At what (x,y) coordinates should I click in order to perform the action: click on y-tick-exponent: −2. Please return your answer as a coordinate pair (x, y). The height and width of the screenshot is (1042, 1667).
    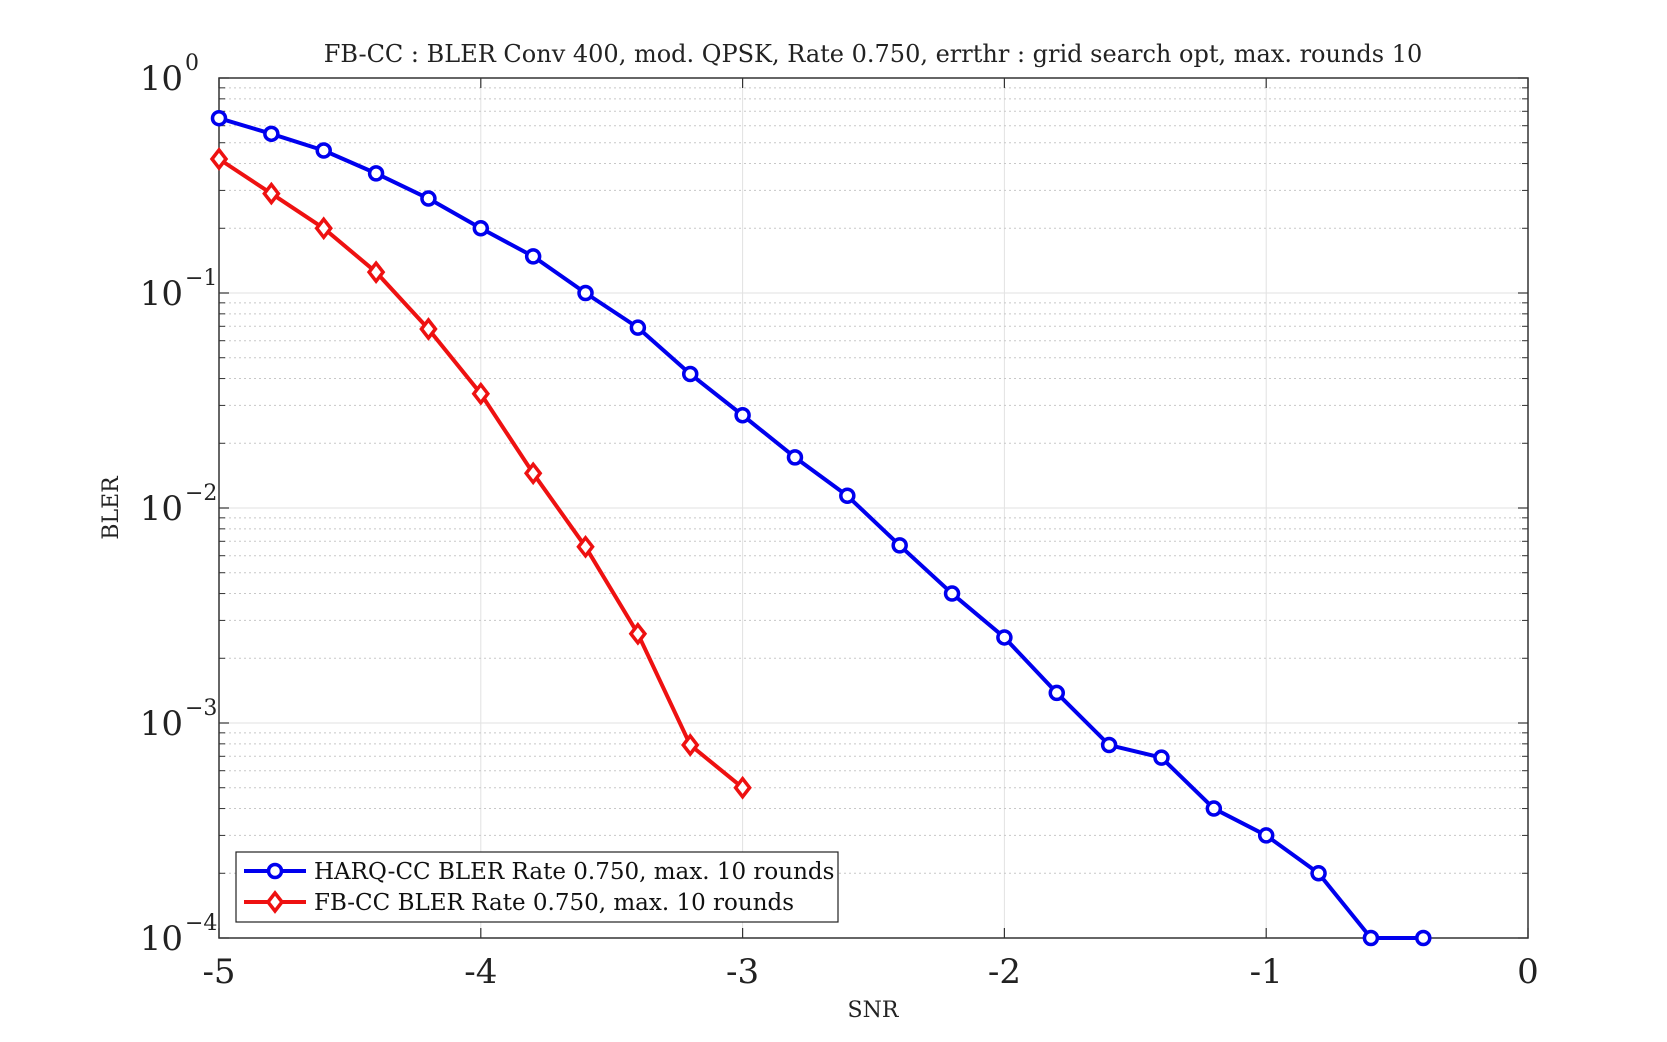
    Looking at the image, I should click on (201, 493).